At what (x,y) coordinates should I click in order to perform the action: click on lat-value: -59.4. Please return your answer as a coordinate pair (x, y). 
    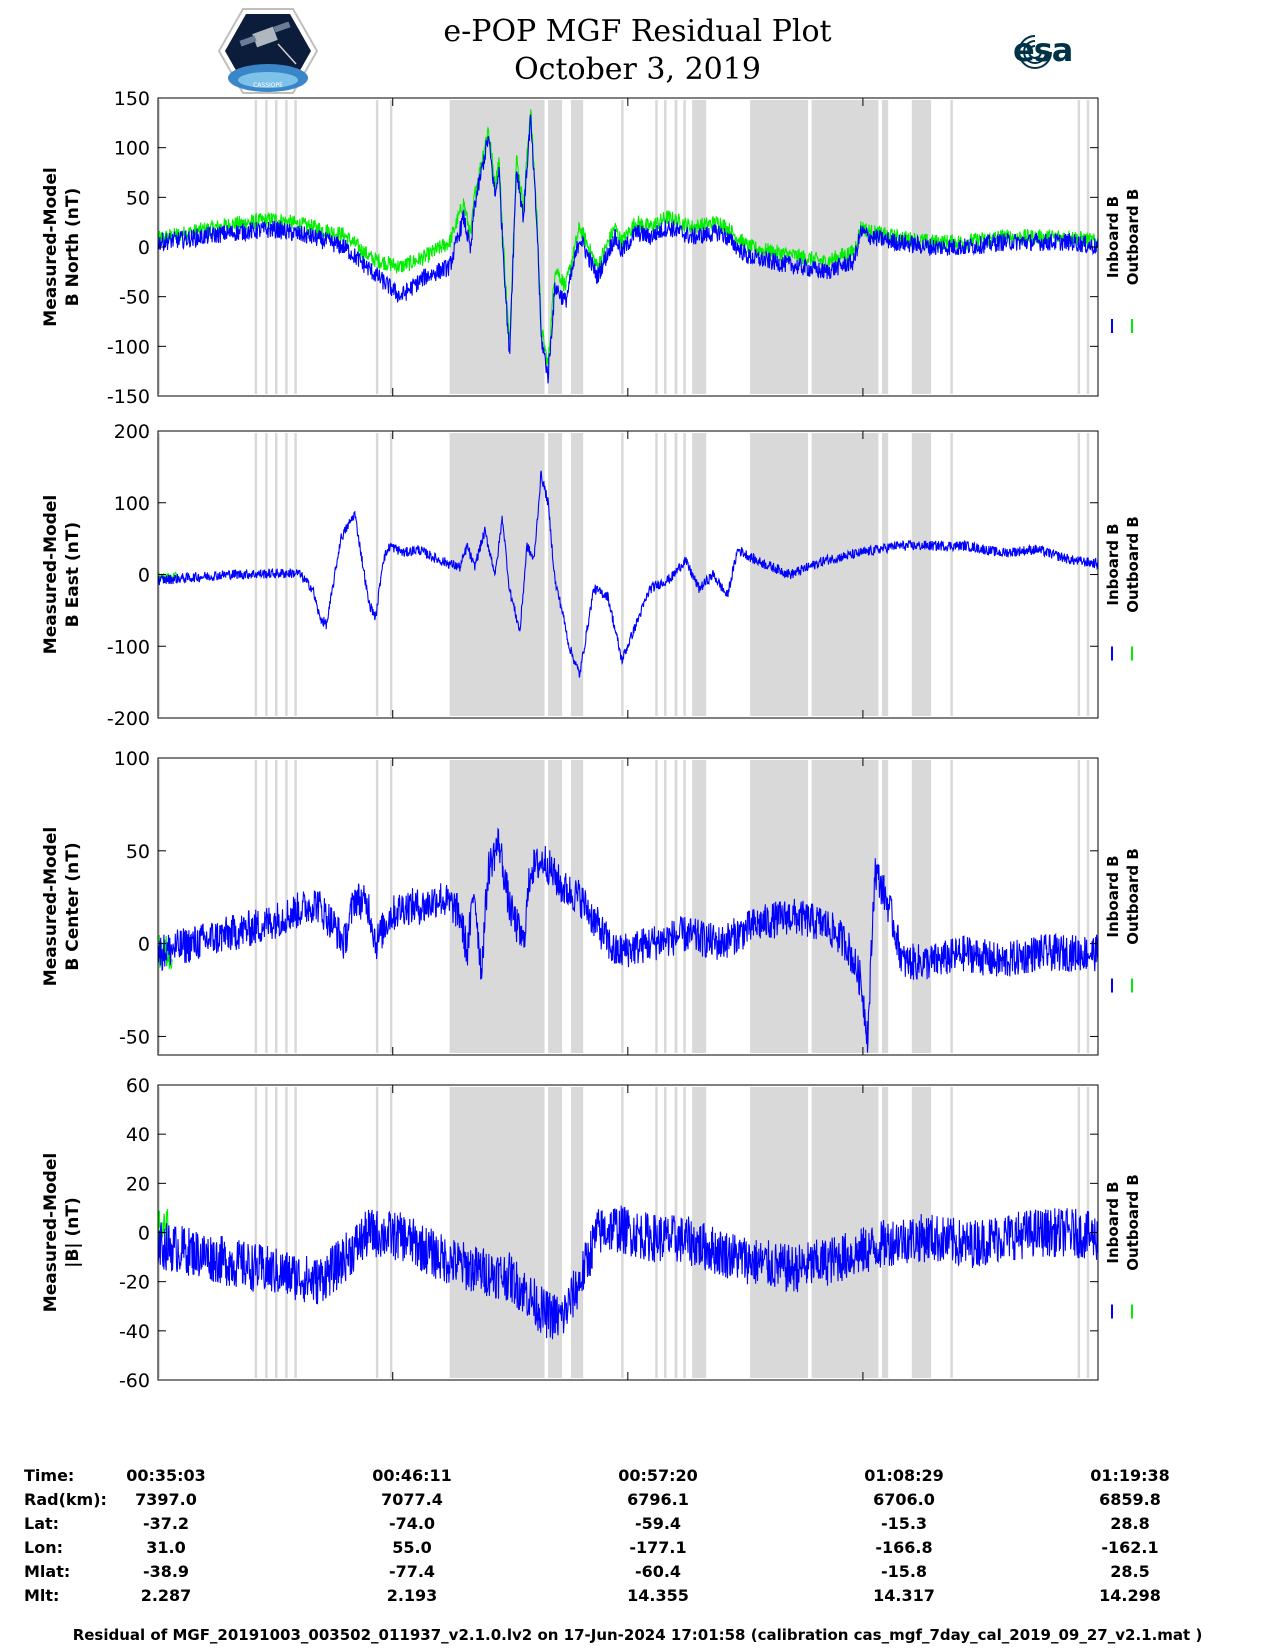
    Looking at the image, I should click on (658, 1523).